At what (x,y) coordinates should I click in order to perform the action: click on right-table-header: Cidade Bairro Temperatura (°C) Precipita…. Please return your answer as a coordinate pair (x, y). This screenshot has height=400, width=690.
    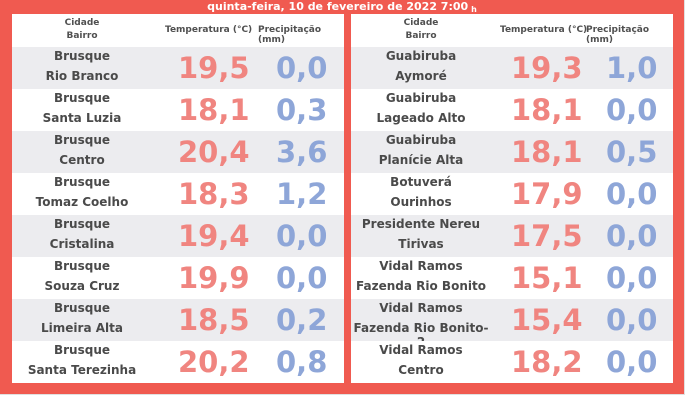
    Looking at the image, I should click on (512, 30).